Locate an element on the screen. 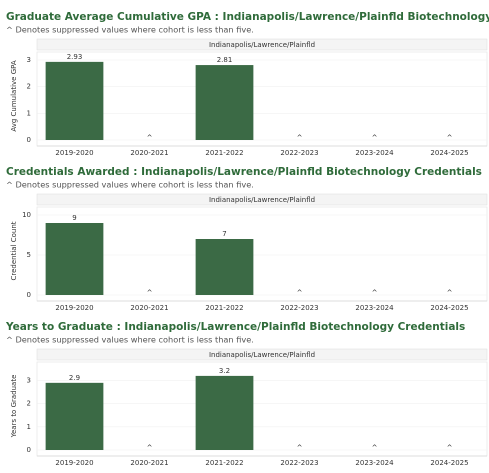 This screenshot has height=473, width=489. y-tick-label: 5 is located at coordinates (29, 255).